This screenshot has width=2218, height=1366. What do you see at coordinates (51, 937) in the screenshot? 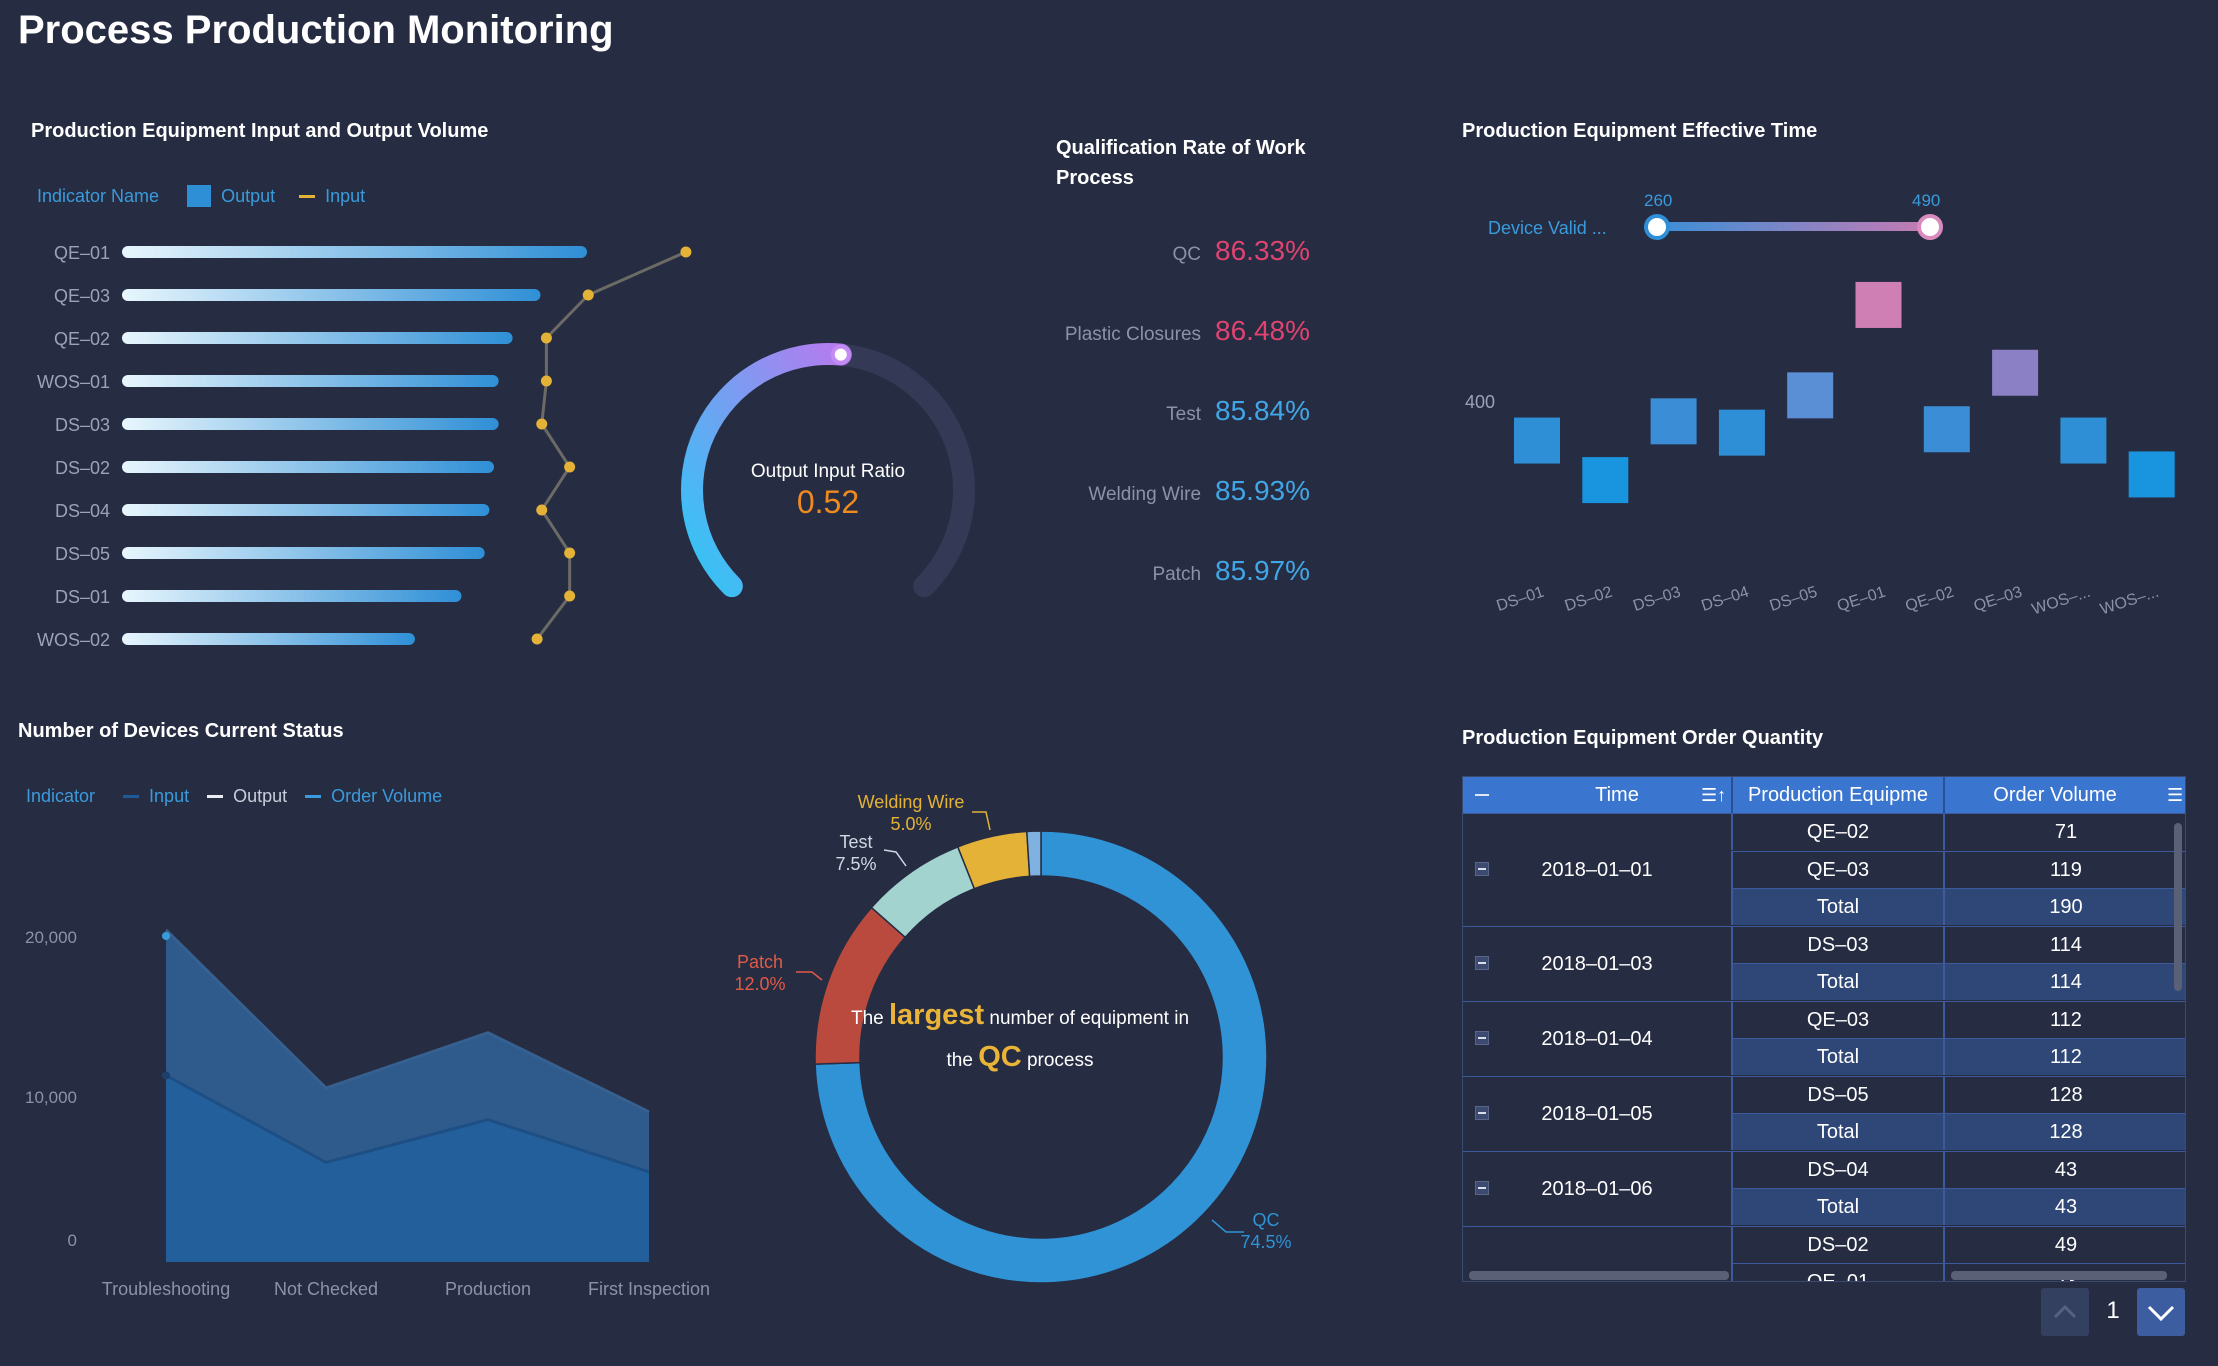
I see `area-ytick: 20,000` at bounding box center [51, 937].